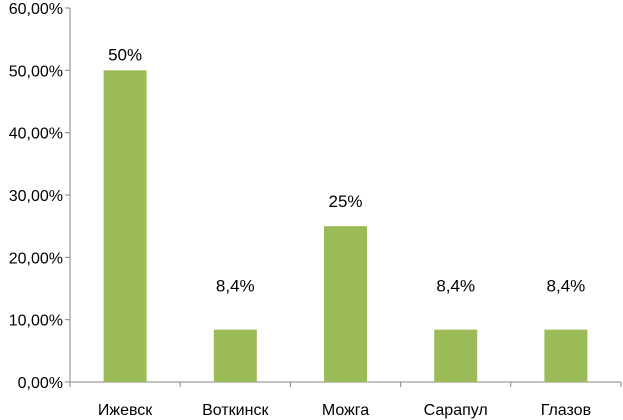 The image size is (623, 420). Describe the element at coordinates (40, 383) in the screenshot. I see `y-tick-label: 0,00%` at that location.